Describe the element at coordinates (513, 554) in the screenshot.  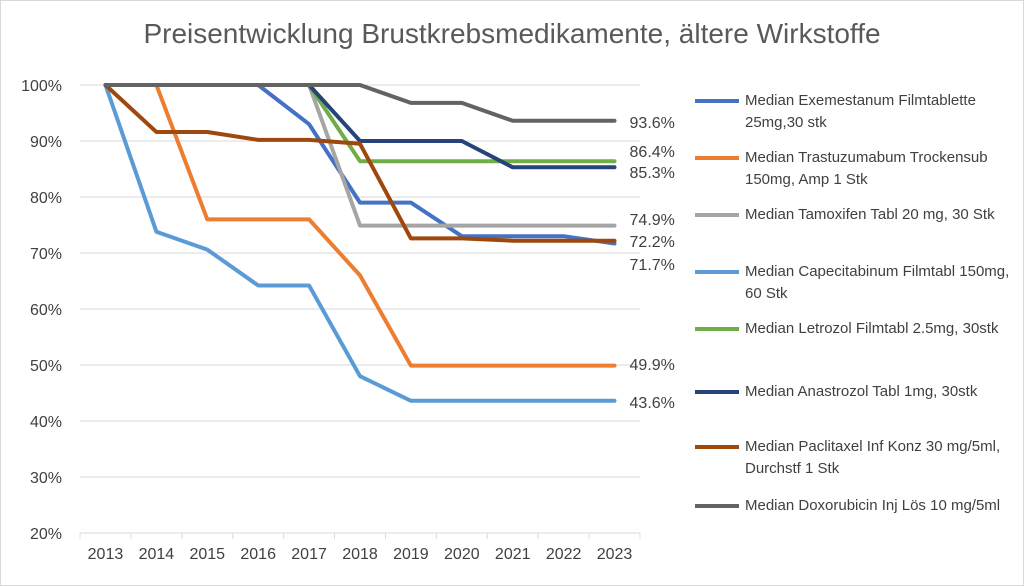
I see `x-tick-label: 2021` at that location.